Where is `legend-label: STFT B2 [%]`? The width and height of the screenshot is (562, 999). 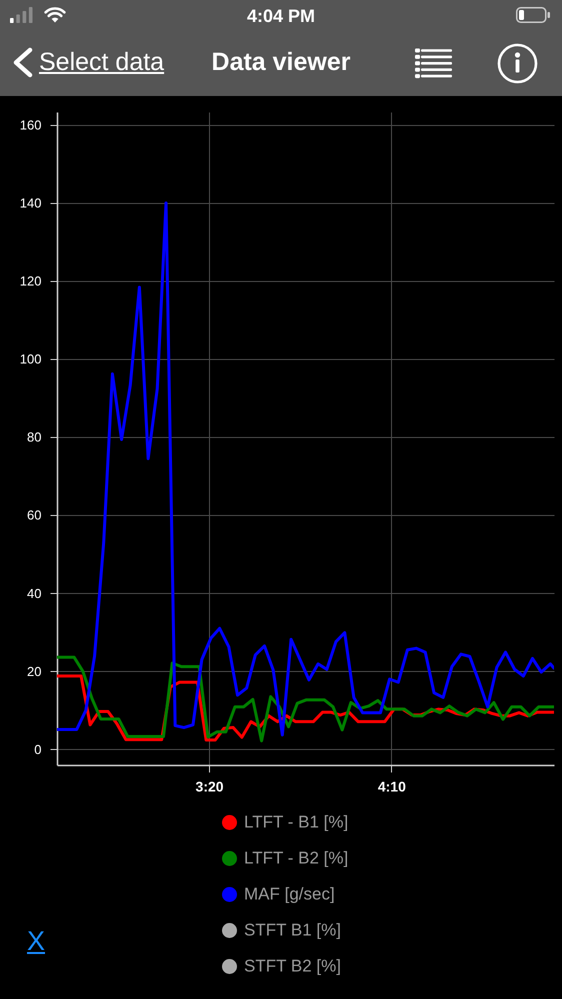 legend-label: STFT B2 [%] is located at coordinates (292, 966).